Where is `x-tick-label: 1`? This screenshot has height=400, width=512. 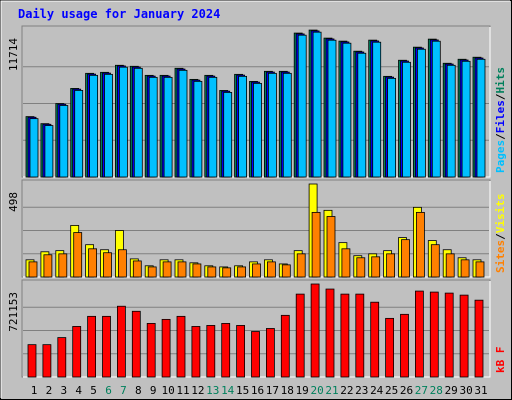
x-tick-label: 1 is located at coordinates (34, 390).